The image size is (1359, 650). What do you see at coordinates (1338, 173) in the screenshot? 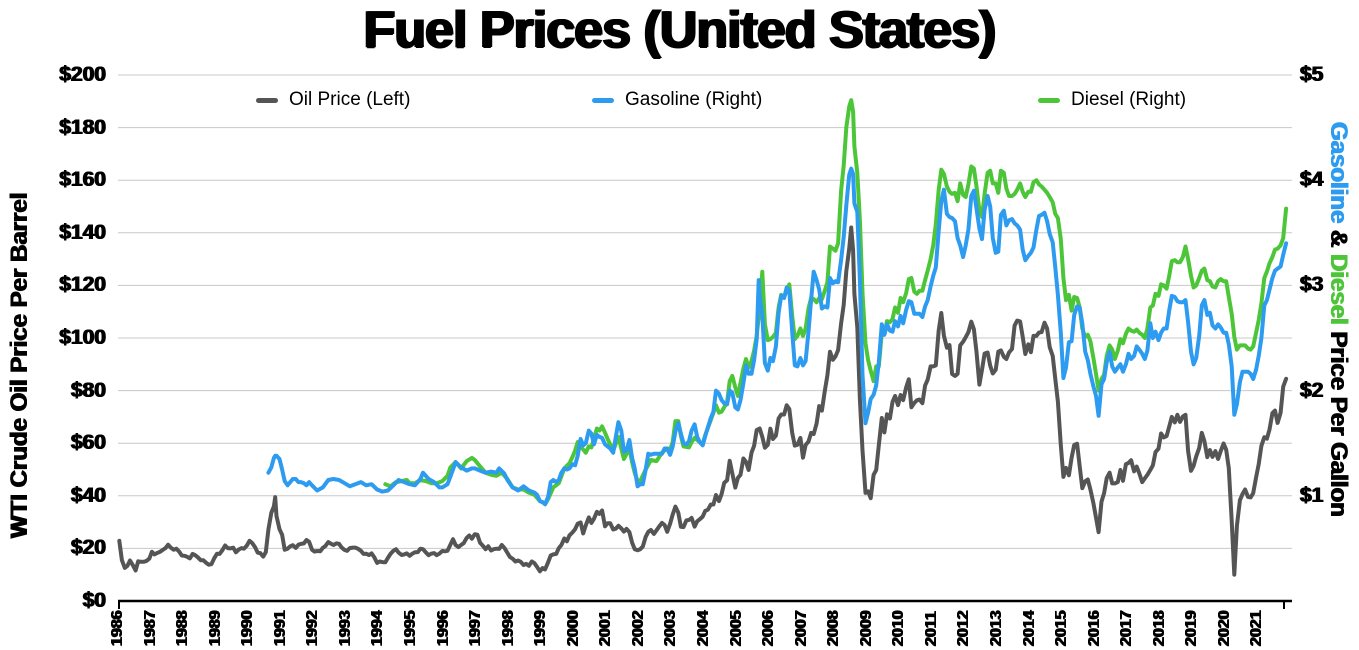
I see `right-axis-title-part: Gasoline` at bounding box center [1338, 173].